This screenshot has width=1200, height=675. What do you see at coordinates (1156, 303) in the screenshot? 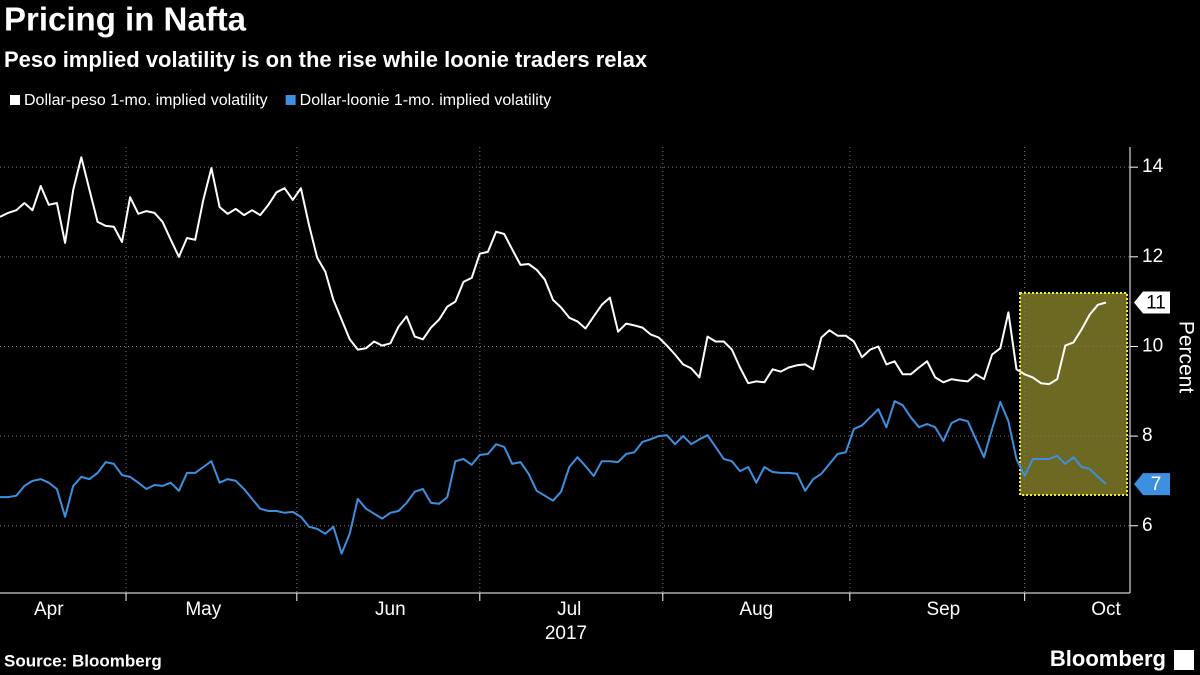
I see `end-label: 11` at bounding box center [1156, 303].